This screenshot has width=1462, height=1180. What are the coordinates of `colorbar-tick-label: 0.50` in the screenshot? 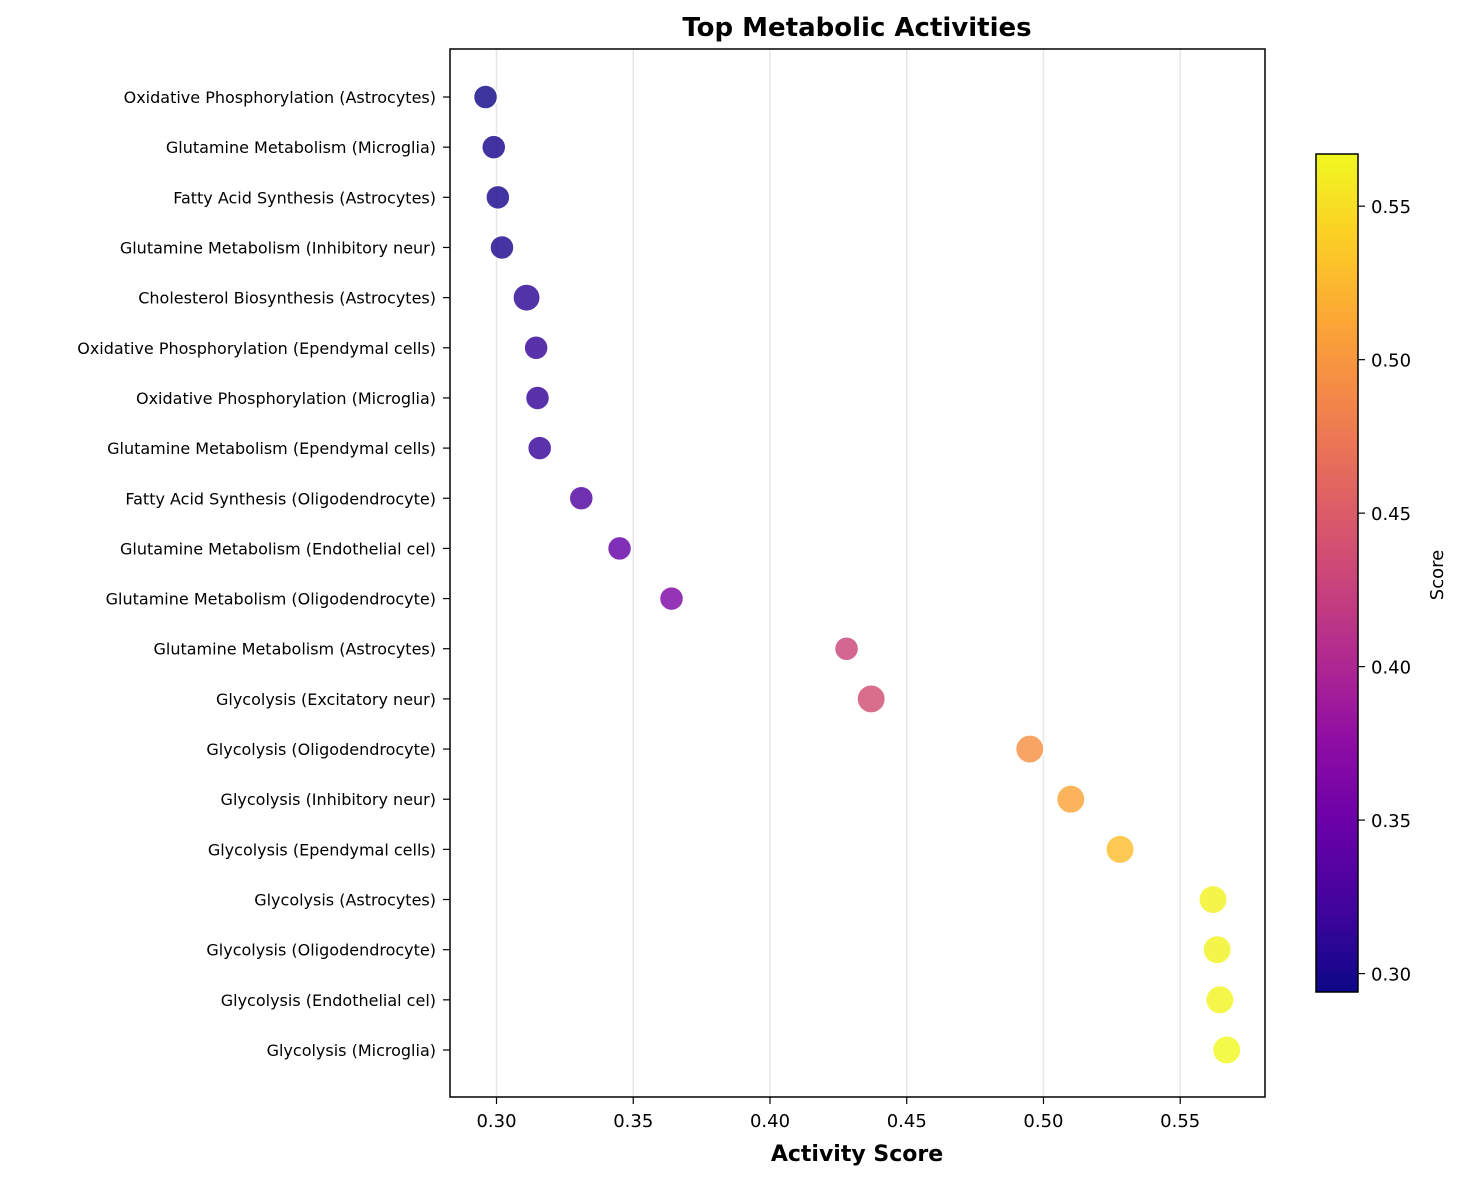 It's located at (1391, 361).